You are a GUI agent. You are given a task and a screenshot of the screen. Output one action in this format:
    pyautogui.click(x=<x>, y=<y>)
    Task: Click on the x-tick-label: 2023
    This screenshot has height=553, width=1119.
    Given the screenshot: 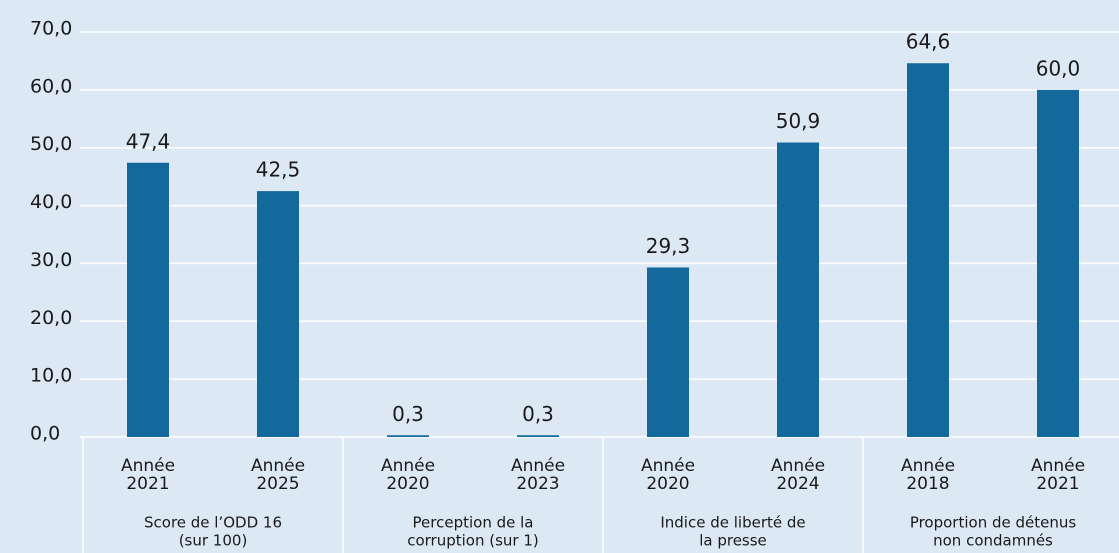 What is the action you would take?
    pyautogui.click(x=537, y=484)
    